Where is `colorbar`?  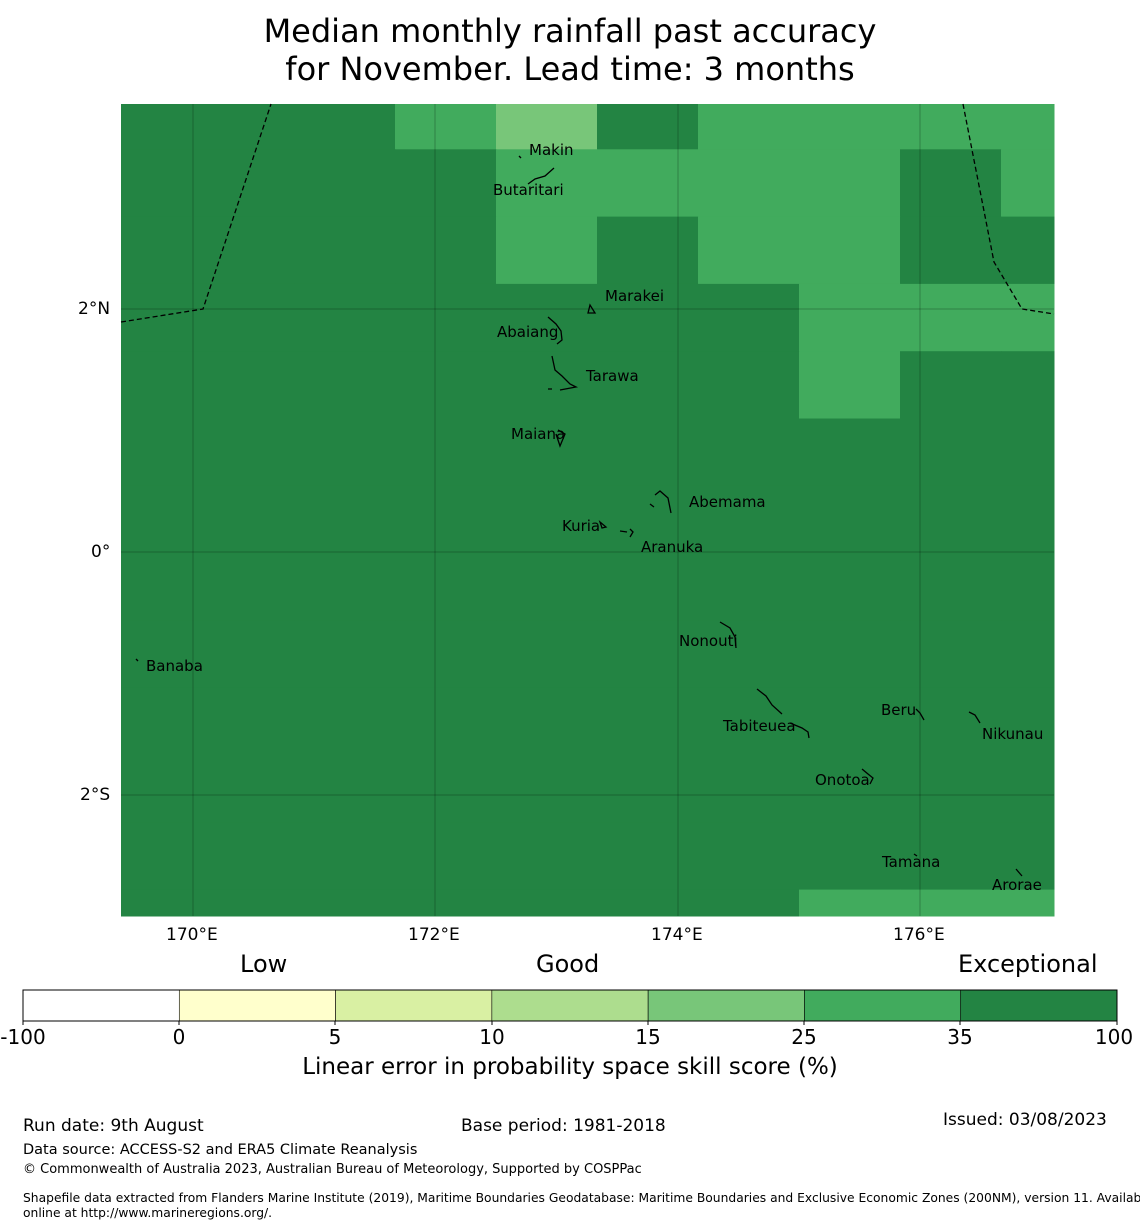 colorbar is located at coordinates (570, 1005).